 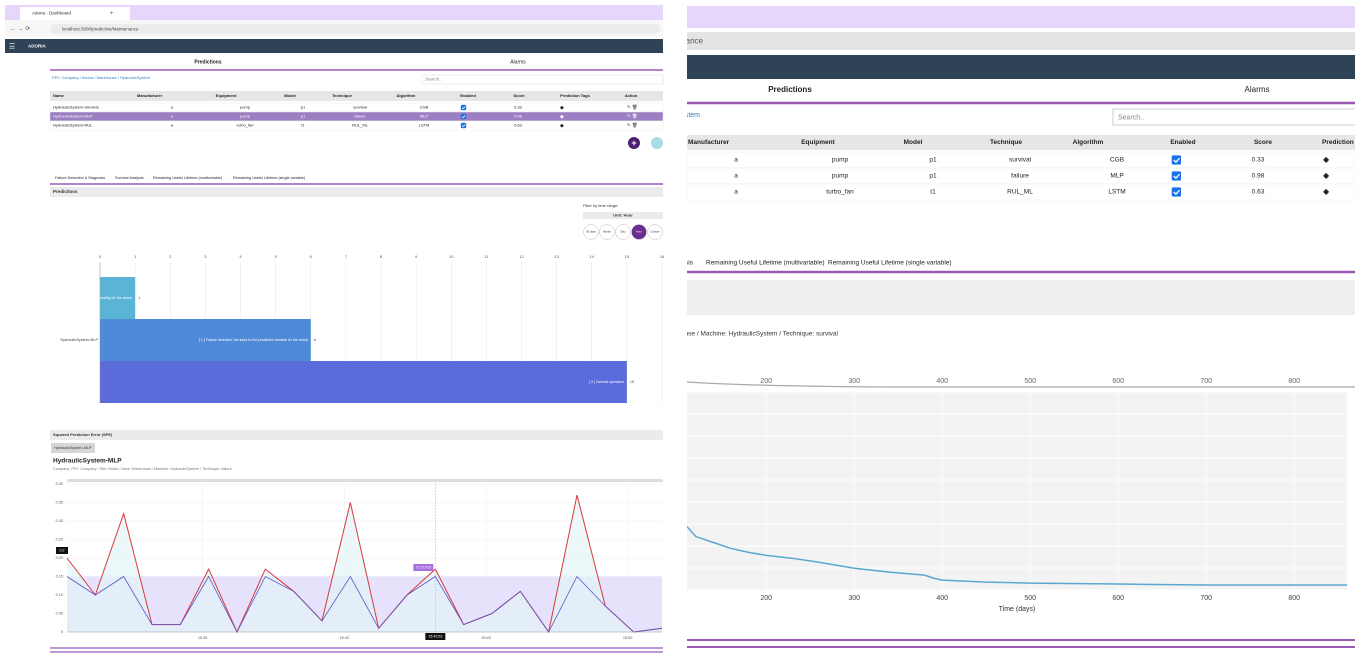 What do you see at coordinates (1017, 491) in the screenshot?
I see `plot-area` at bounding box center [1017, 491].